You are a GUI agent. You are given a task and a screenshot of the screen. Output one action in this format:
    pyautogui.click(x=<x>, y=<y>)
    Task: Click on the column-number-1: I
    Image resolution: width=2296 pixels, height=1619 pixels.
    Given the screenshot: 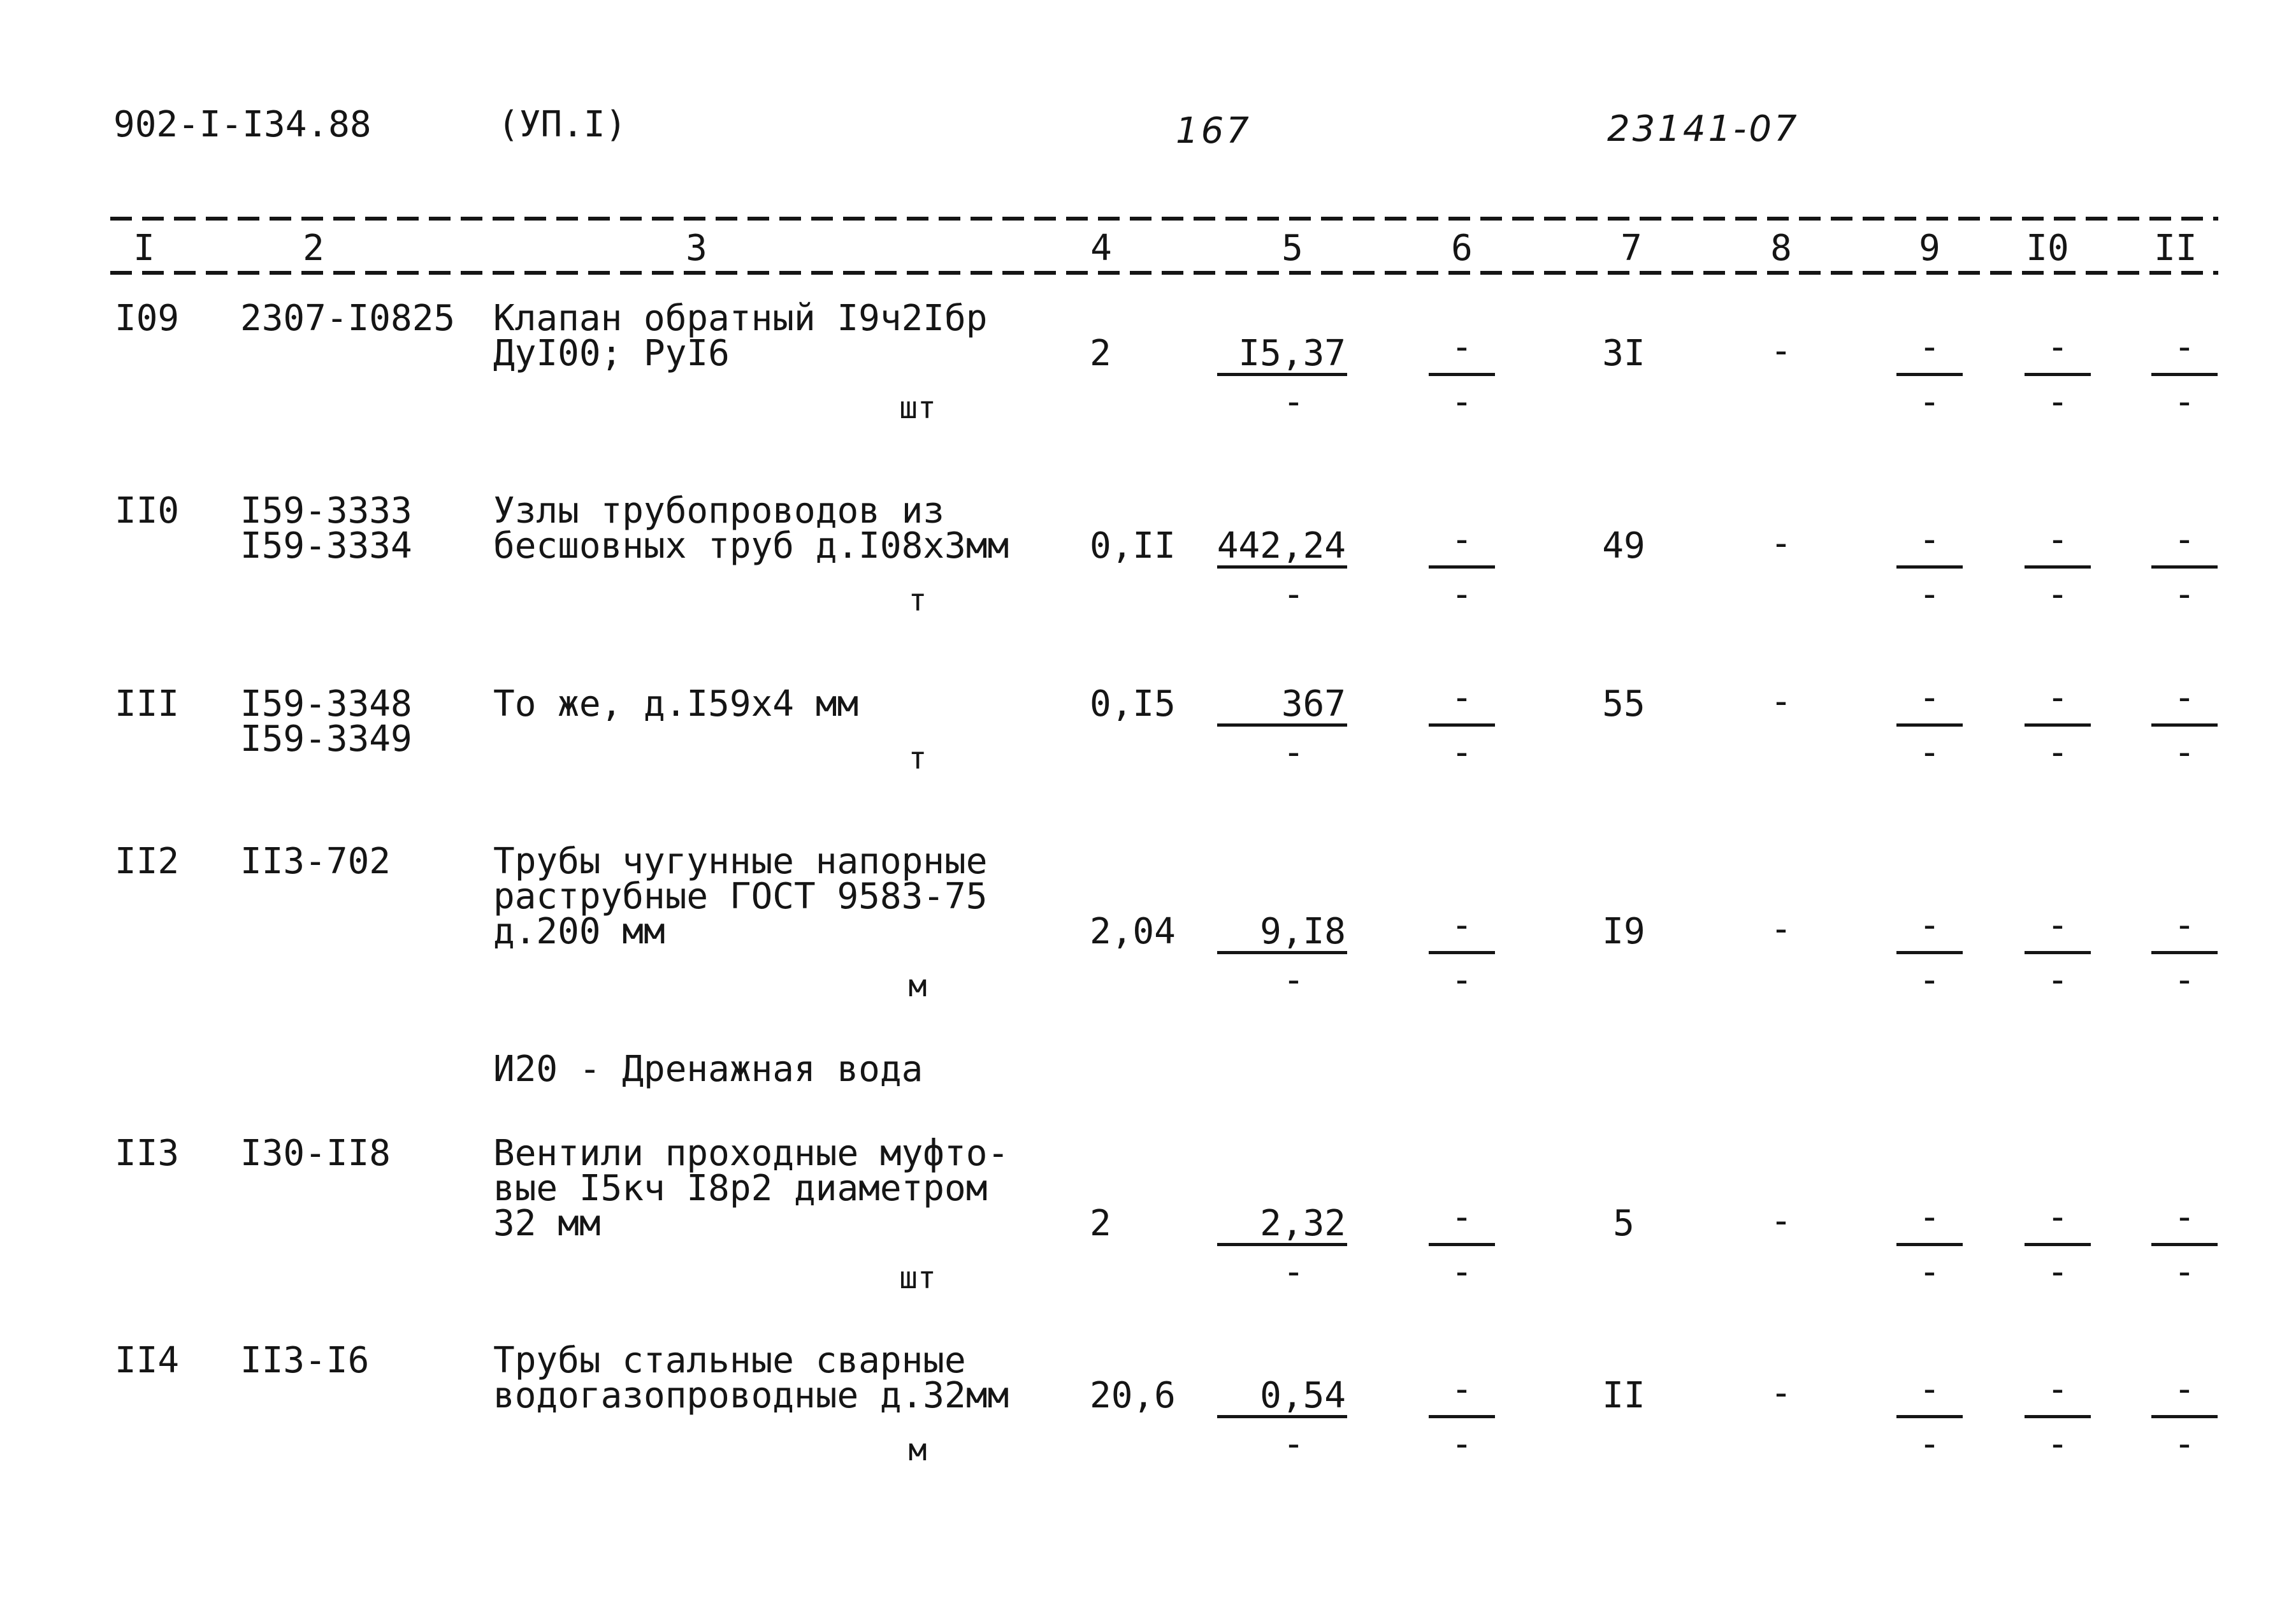 What is the action you would take?
    pyautogui.click(x=144, y=248)
    